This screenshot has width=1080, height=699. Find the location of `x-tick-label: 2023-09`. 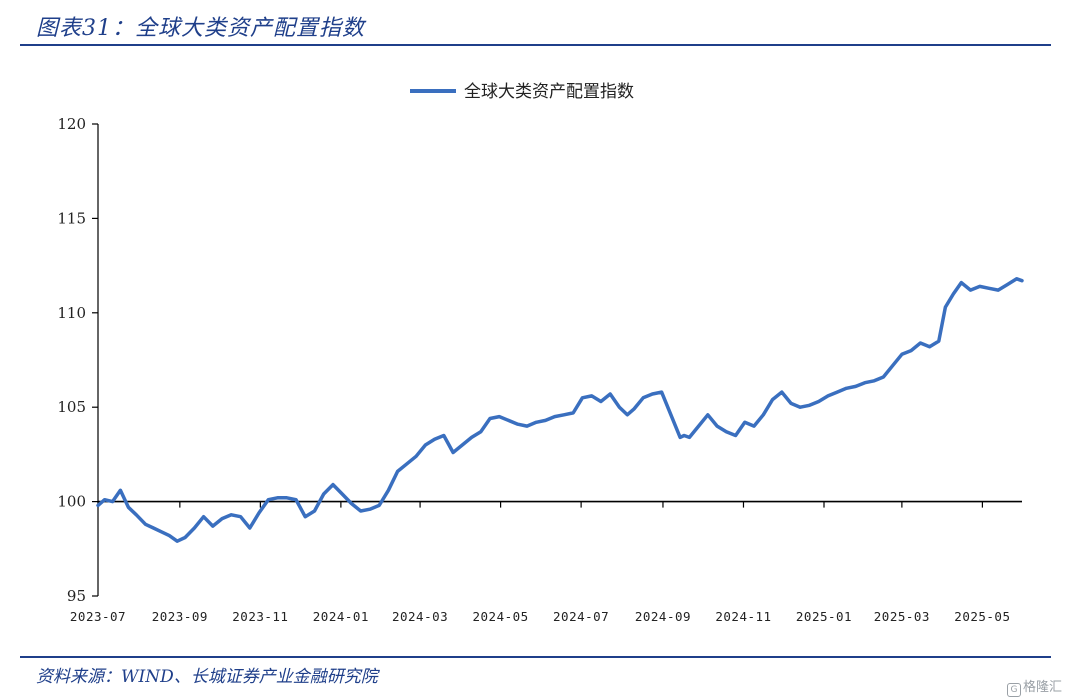

x-tick-label: 2023-09 is located at coordinates (180, 616).